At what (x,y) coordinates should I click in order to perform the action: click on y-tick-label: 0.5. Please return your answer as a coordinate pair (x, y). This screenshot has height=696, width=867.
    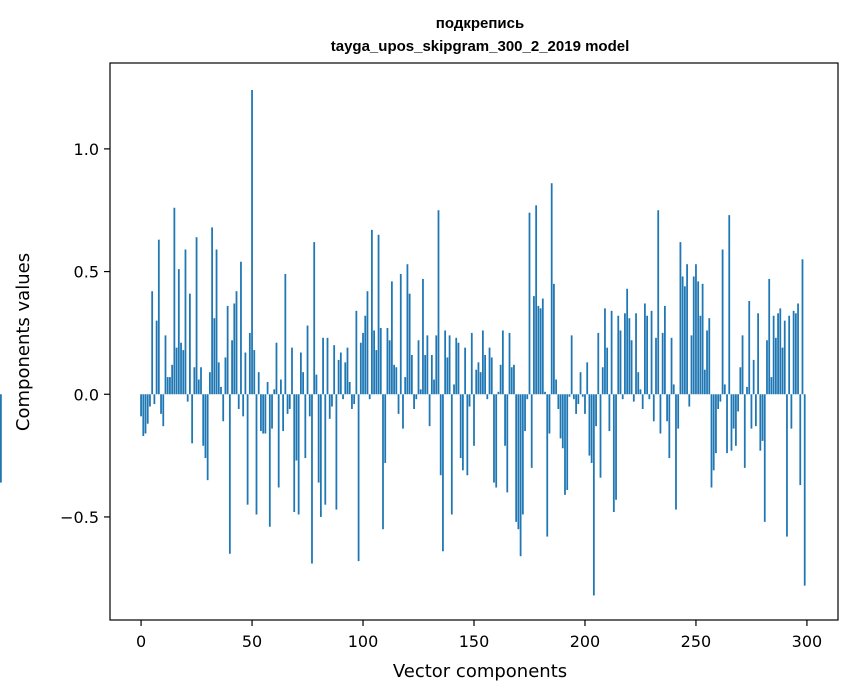
    Looking at the image, I should click on (86, 272).